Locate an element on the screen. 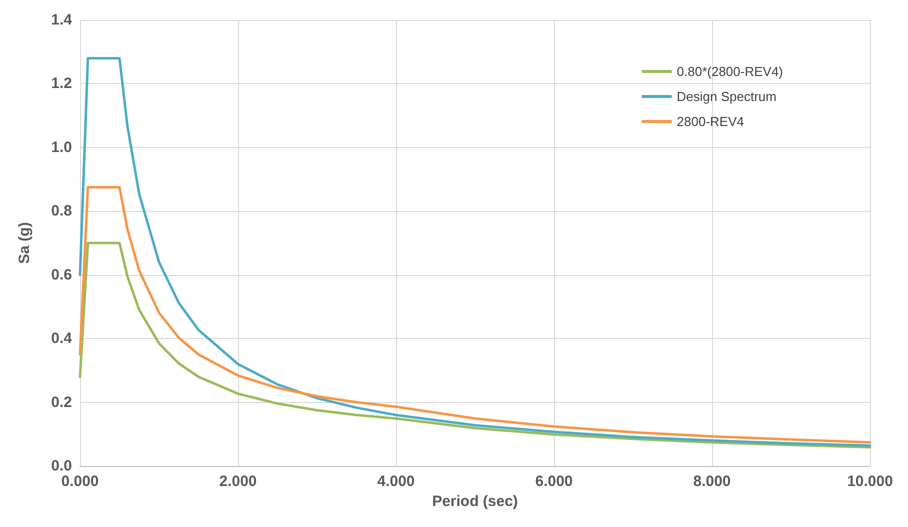 The width and height of the screenshot is (908, 527). y-axis-title: Sa (g) is located at coordinates (24, 243).